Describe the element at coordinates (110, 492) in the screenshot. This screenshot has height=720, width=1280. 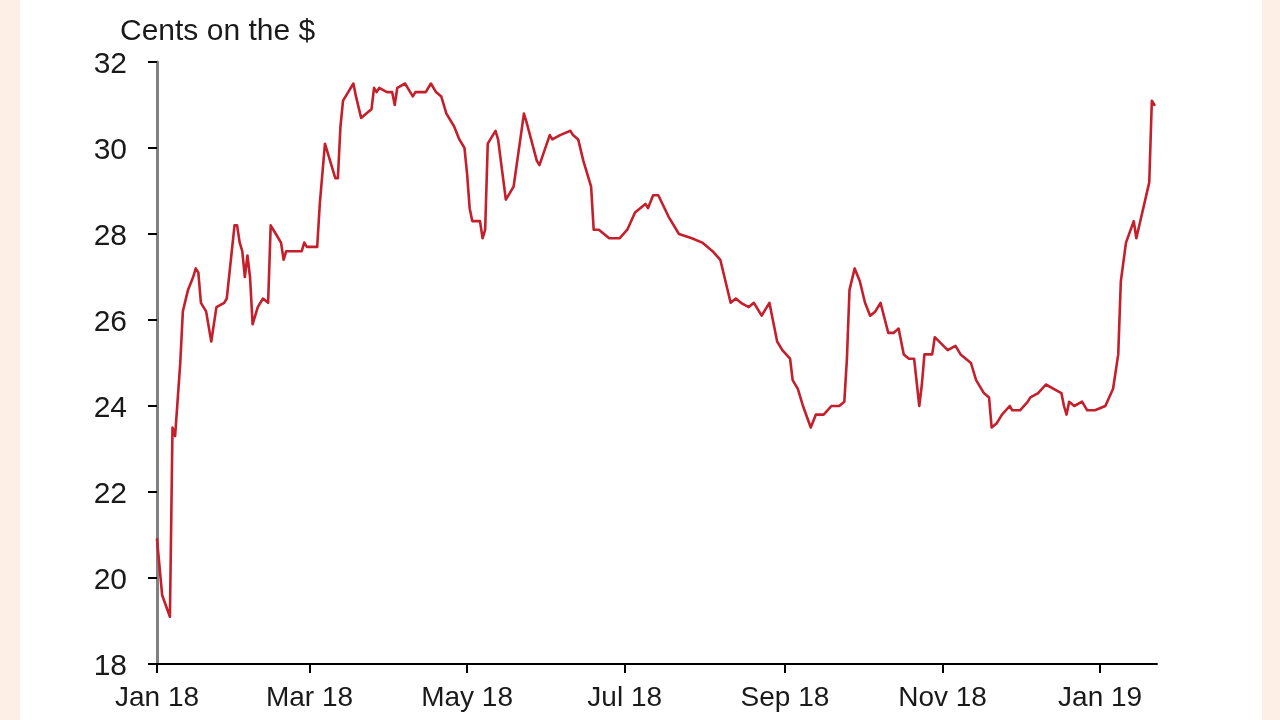
I see `y-tick-label: 22` at that location.